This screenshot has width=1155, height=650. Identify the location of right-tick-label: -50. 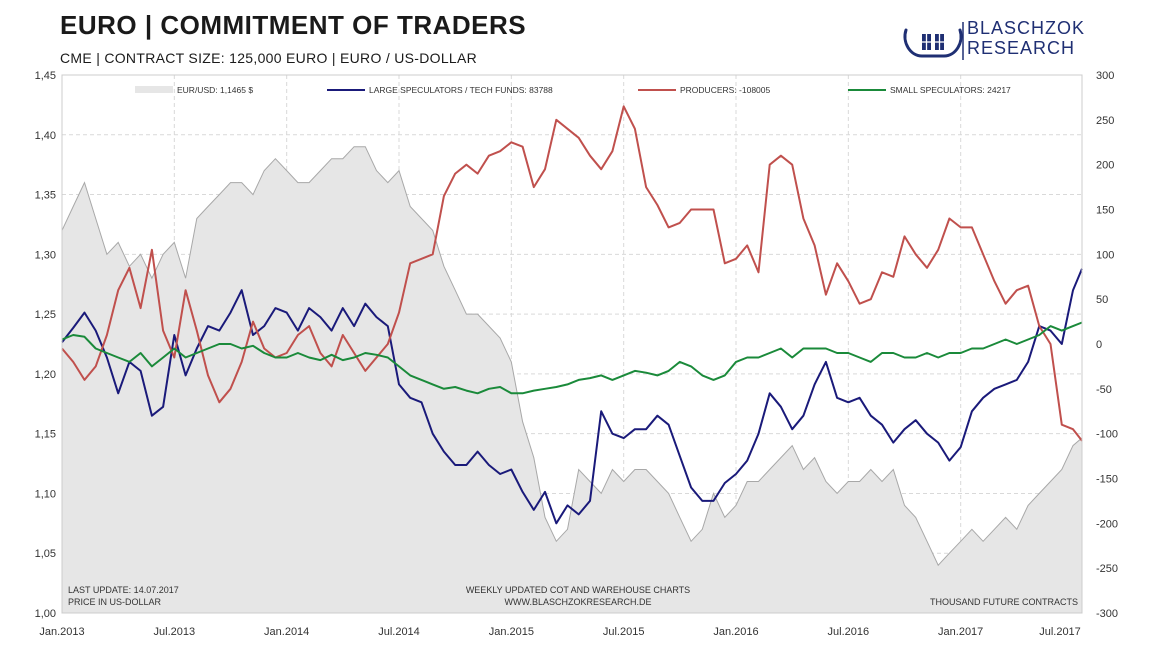
(1104, 390).